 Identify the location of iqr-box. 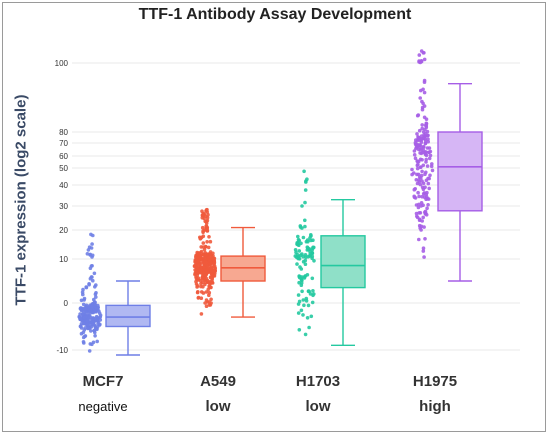
(128, 316).